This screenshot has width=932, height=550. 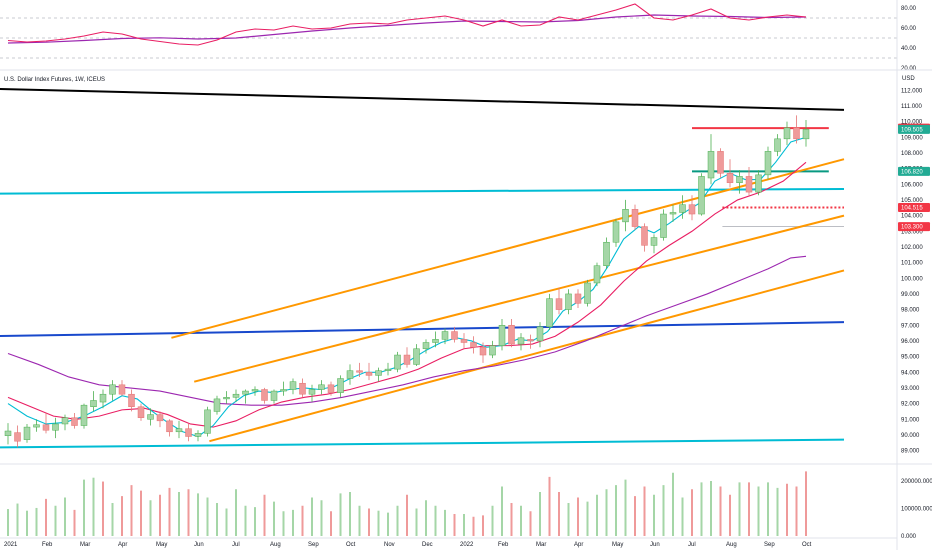 What do you see at coordinates (422, 99) in the screenshot?
I see `trend-line-black-resistance` at bounding box center [422, 99].